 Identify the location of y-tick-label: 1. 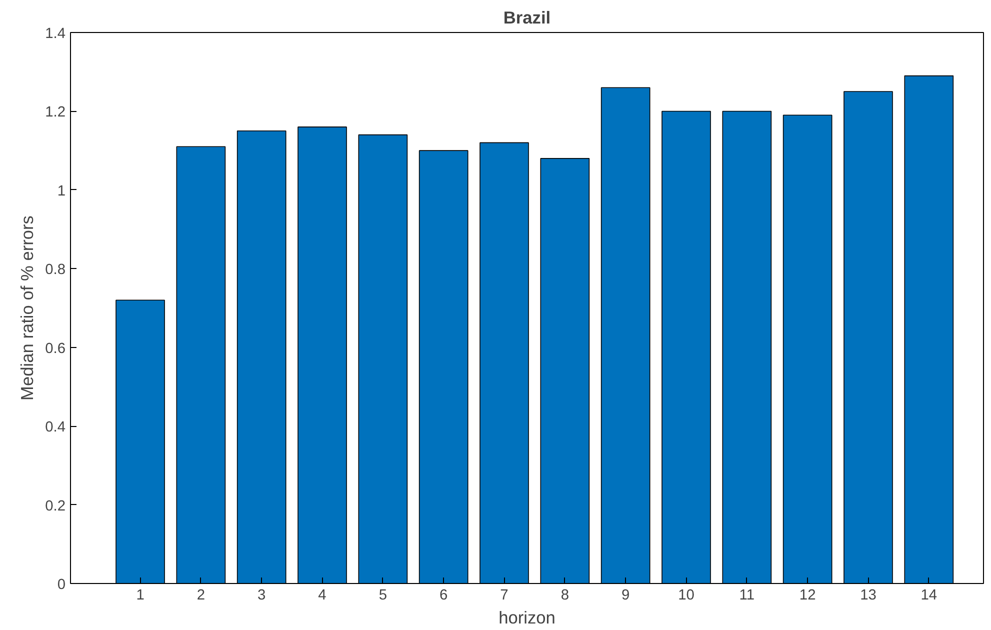
(61, 191).